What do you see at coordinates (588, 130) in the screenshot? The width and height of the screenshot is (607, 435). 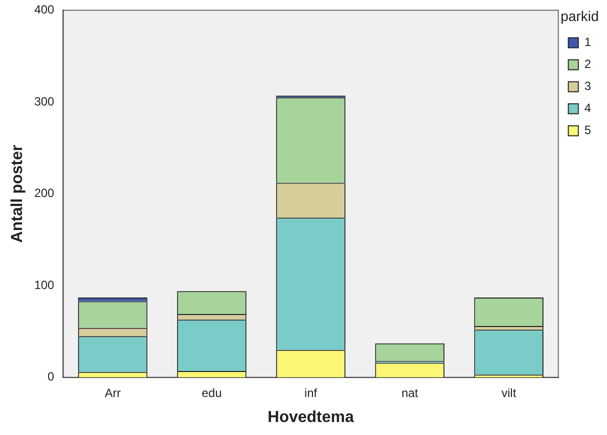 I see `legend-label: 5` at bounding box center [588, 130].